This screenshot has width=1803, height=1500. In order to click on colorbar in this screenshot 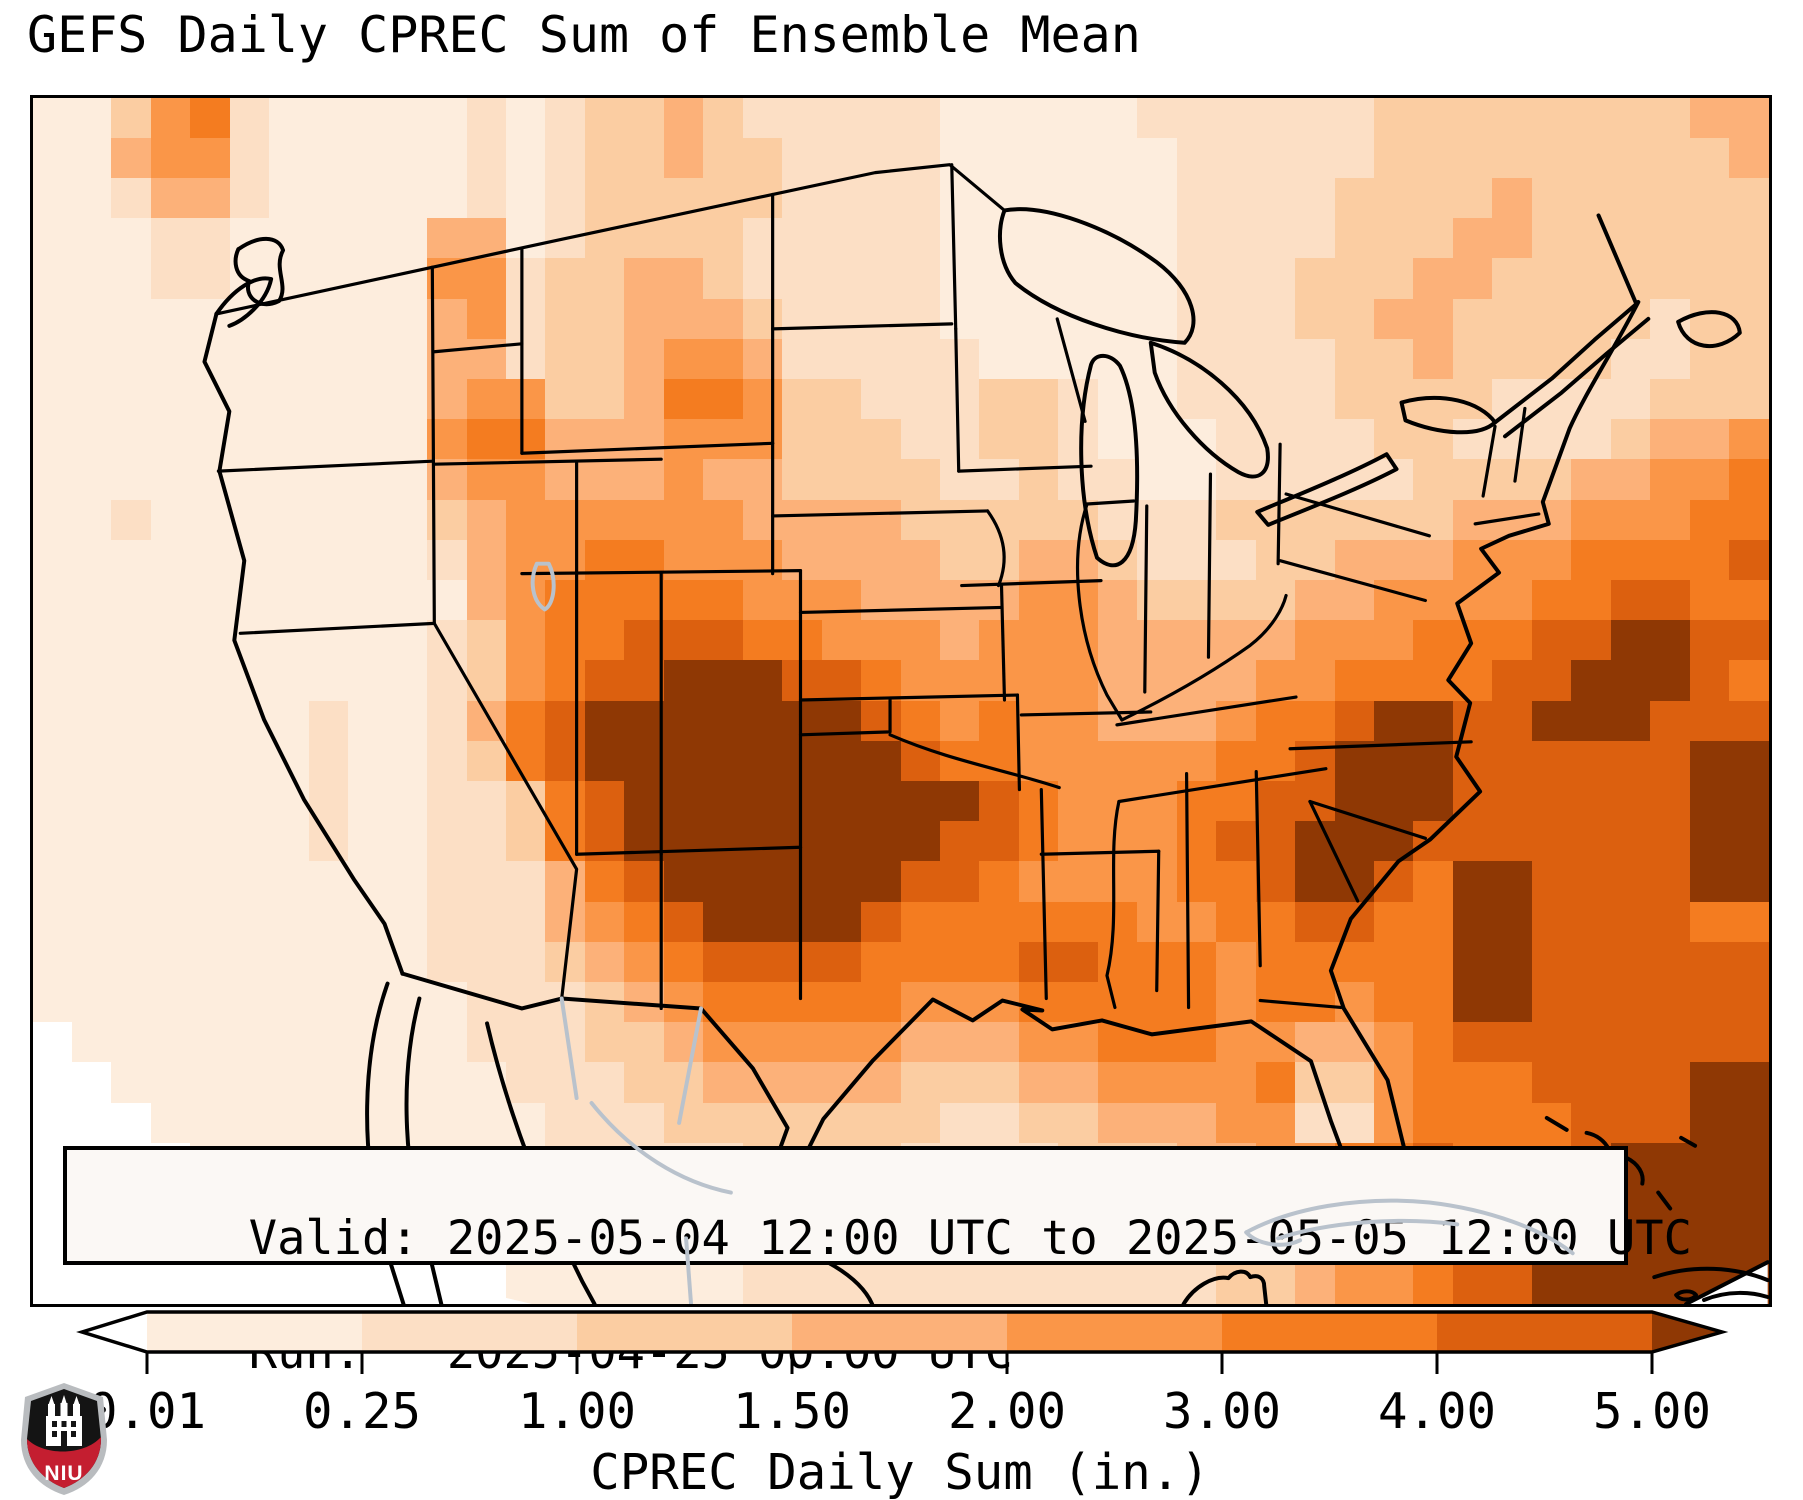, I will do `click(902, 1342)`.